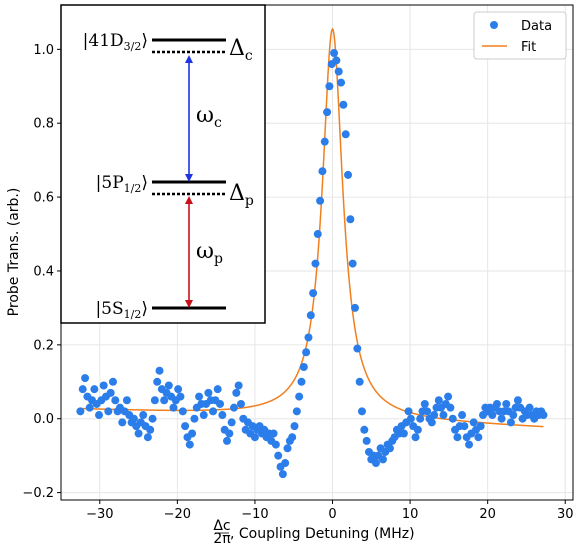 This screenshot has height=551, width=581. Describe the element at coordinates (38, 493) in the screenshot. I see `y-tick-label: −0.2` at that location.